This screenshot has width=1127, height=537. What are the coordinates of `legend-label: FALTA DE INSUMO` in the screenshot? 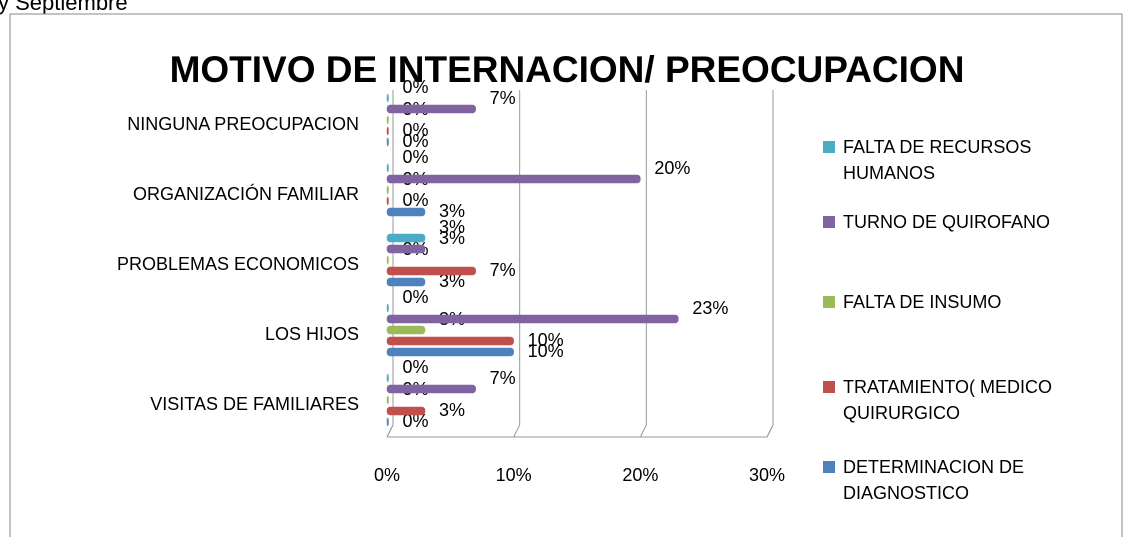 It's located at (922, 302).